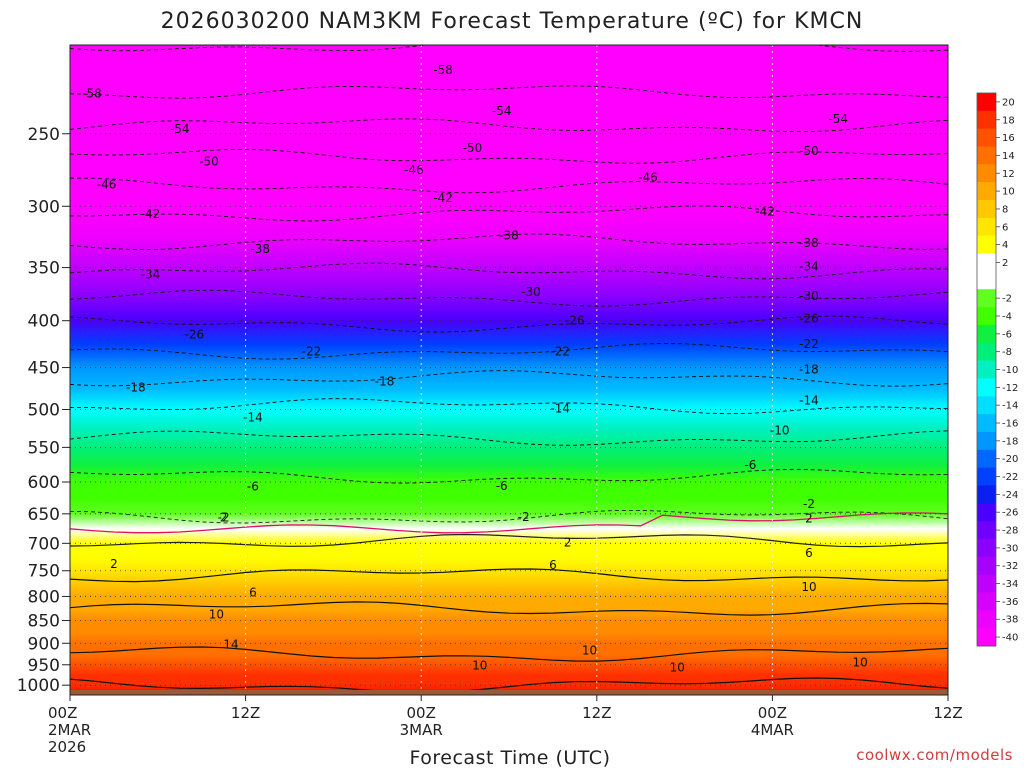  Describe the element at coordinates (1007, 299) in the screenshot. I see `colorbar-label: -2` at that location.